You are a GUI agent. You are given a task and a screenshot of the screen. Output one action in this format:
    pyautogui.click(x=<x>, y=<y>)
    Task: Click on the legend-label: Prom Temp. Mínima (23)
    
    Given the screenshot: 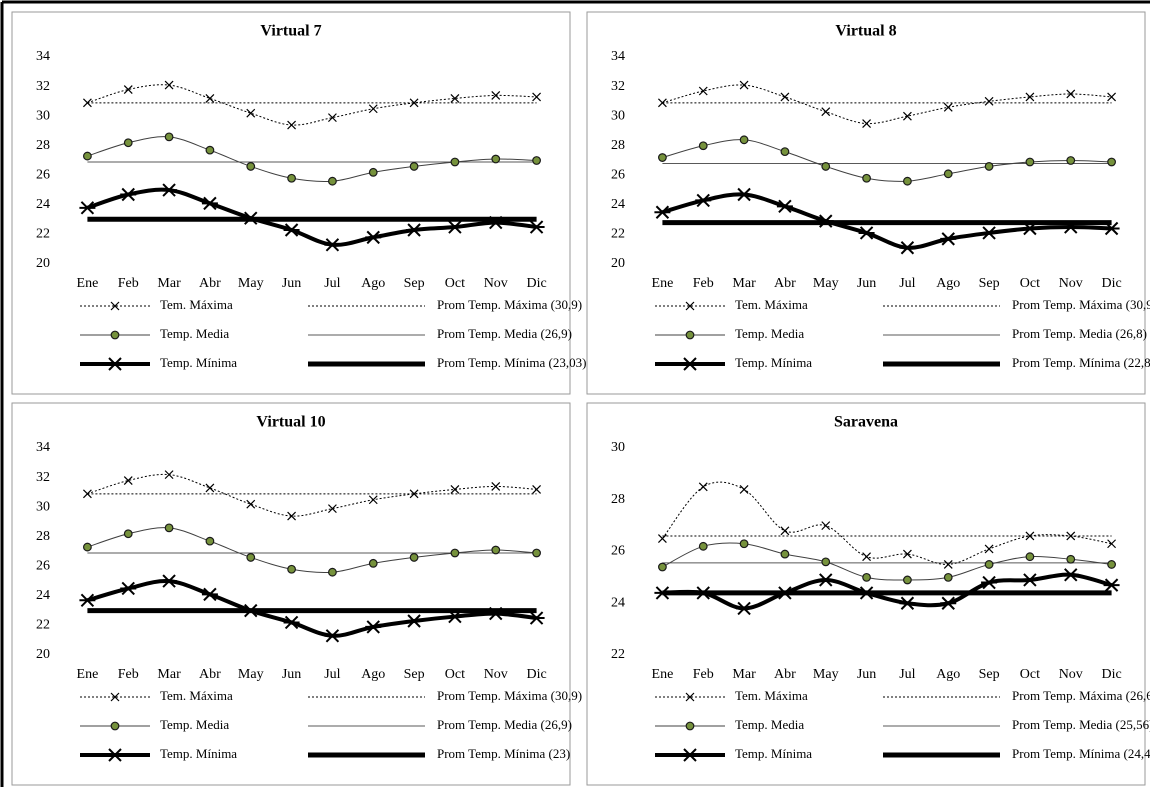 What is the action you would take?
    pyautogui.click(x=503, y=753)
    